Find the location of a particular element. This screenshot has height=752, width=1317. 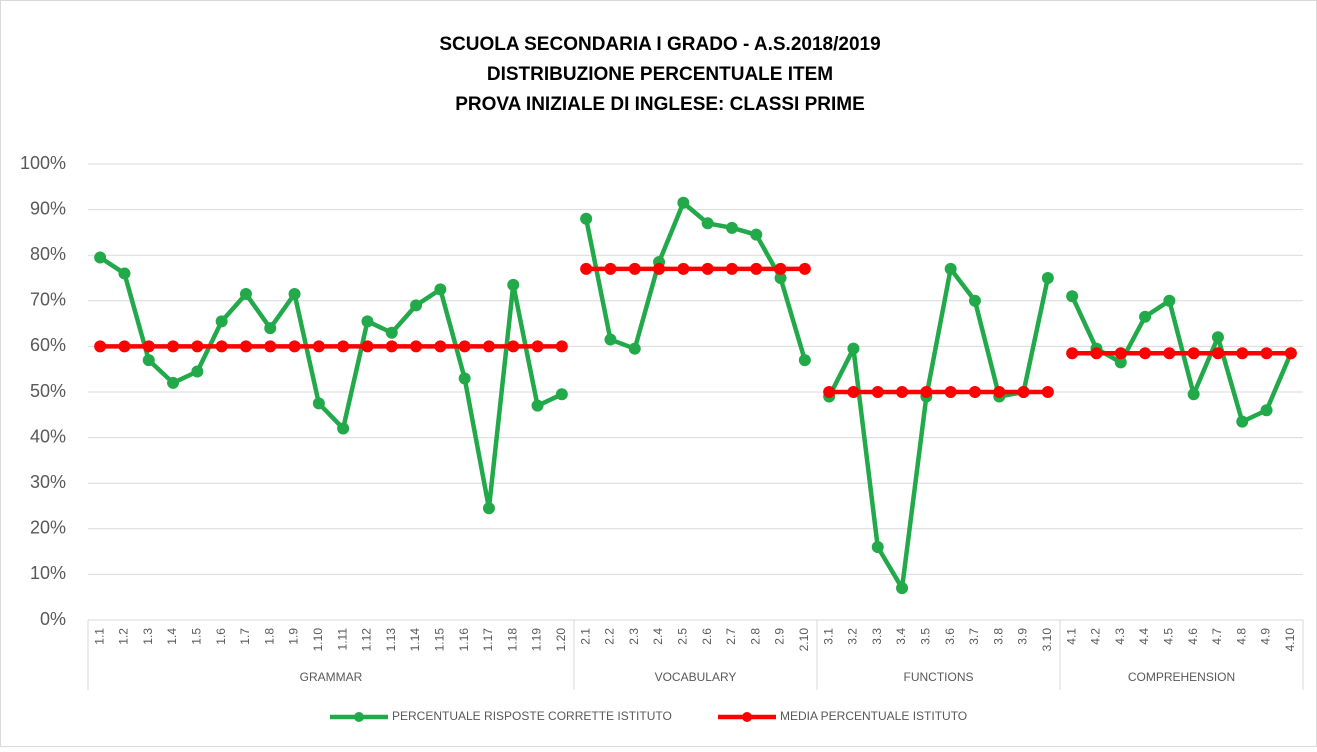

group-label: GRAMMAR is located at coordinates (331, 677).